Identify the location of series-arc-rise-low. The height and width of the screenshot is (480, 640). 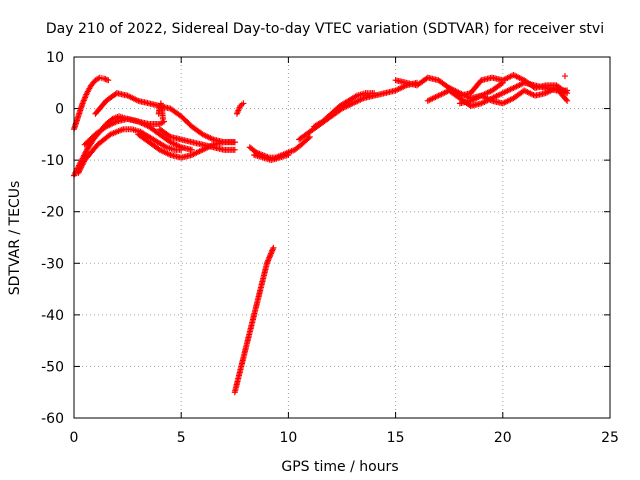
(130, 151).